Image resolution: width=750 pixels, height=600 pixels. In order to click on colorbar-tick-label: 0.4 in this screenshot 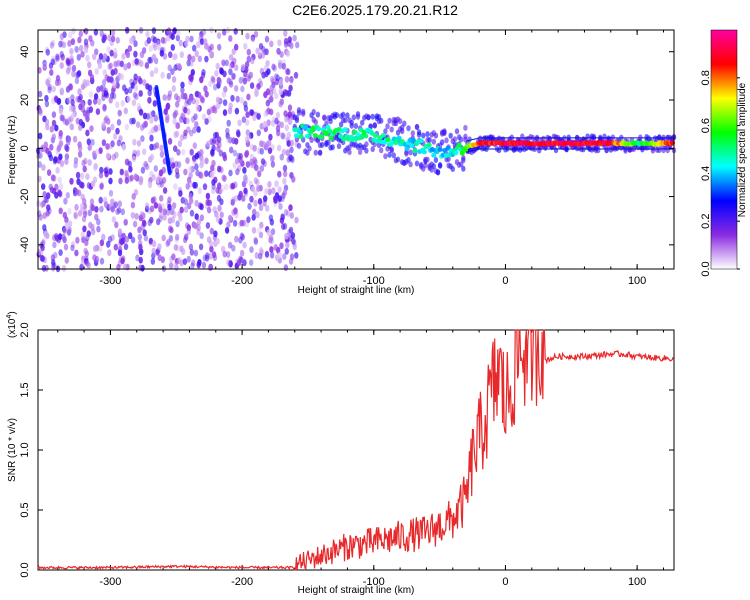, I will do `click(706, 173)`.